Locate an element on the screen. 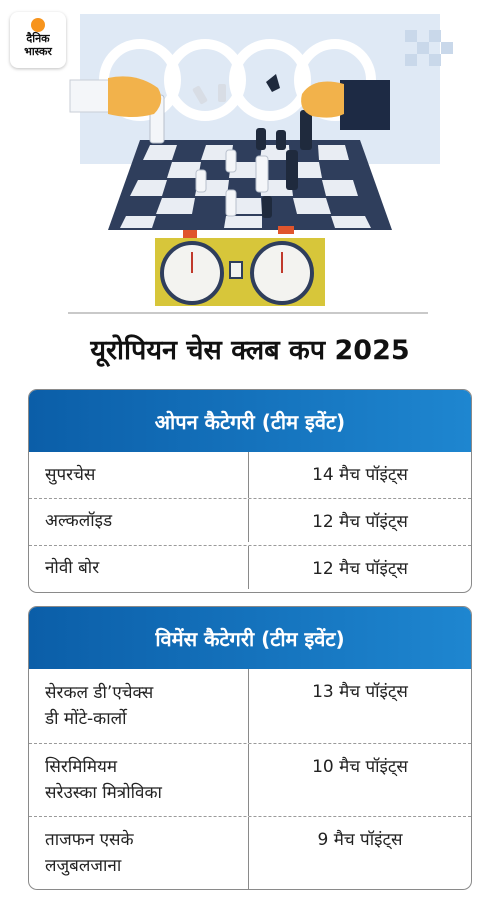 Image resolution: width=500 pixels, height=916 pixels. dainik-bhaskar-logo: दैनिक भास्कर is located at coordinates (38, 40).